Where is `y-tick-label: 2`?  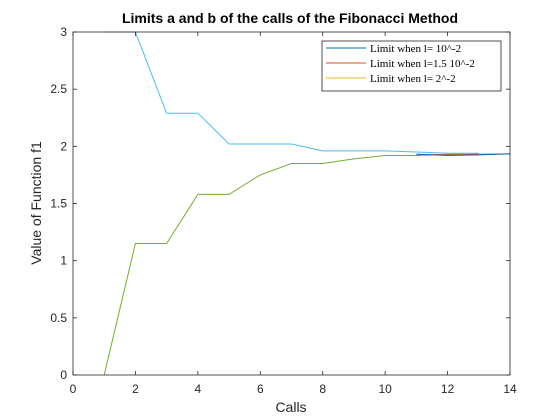
y-tick-label: 2 is located at coordinates (63, 146).